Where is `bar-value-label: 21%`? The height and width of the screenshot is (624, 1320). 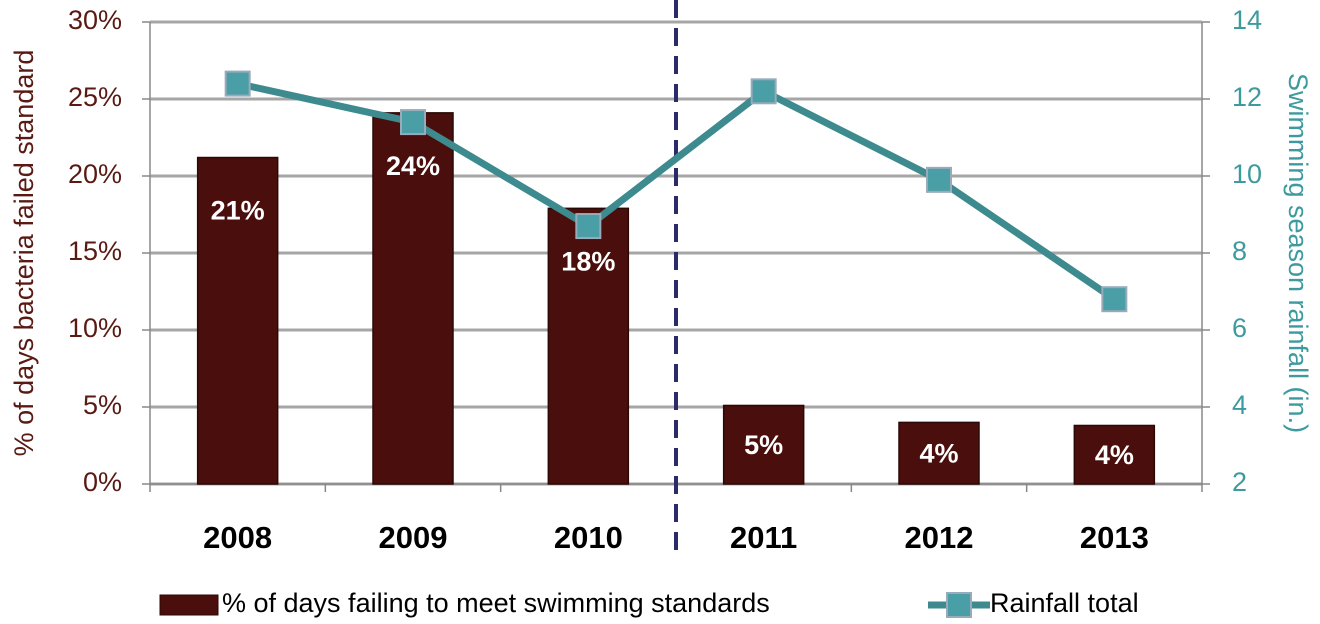
bar-value-label: 21% is located at coordinates (238, 211).